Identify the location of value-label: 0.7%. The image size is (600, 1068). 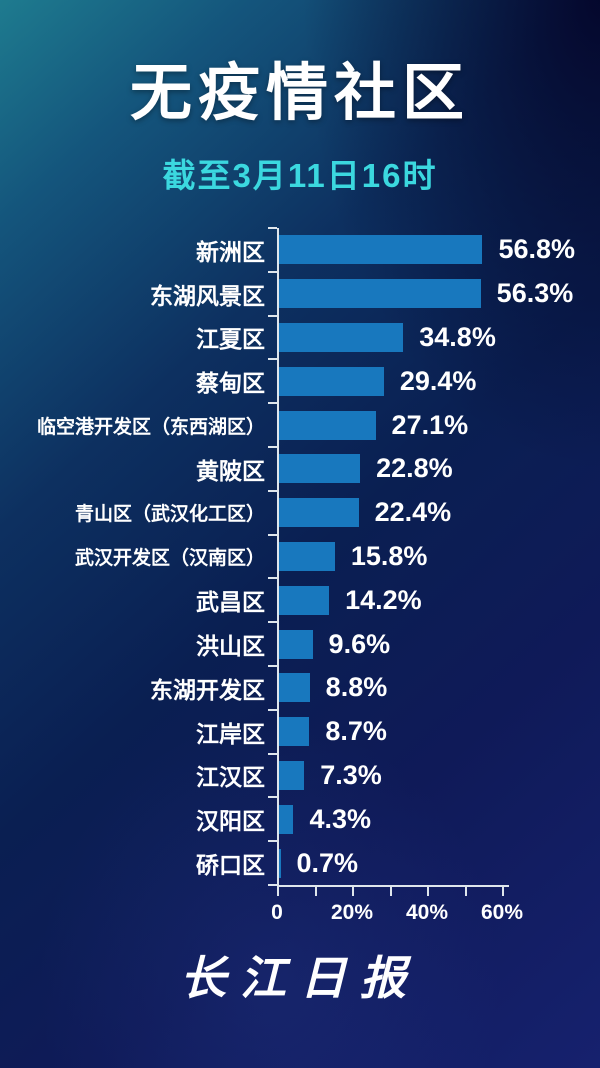
(327, 862).